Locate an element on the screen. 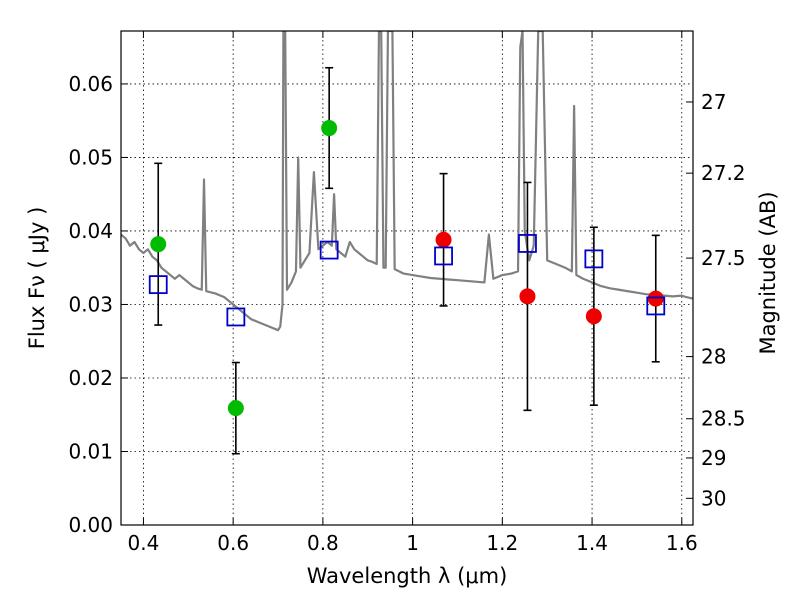 Image resolution: width=800 pixels, height=600 pixels. x-tick-label: 0.6 is located at coordinates (233, 543).